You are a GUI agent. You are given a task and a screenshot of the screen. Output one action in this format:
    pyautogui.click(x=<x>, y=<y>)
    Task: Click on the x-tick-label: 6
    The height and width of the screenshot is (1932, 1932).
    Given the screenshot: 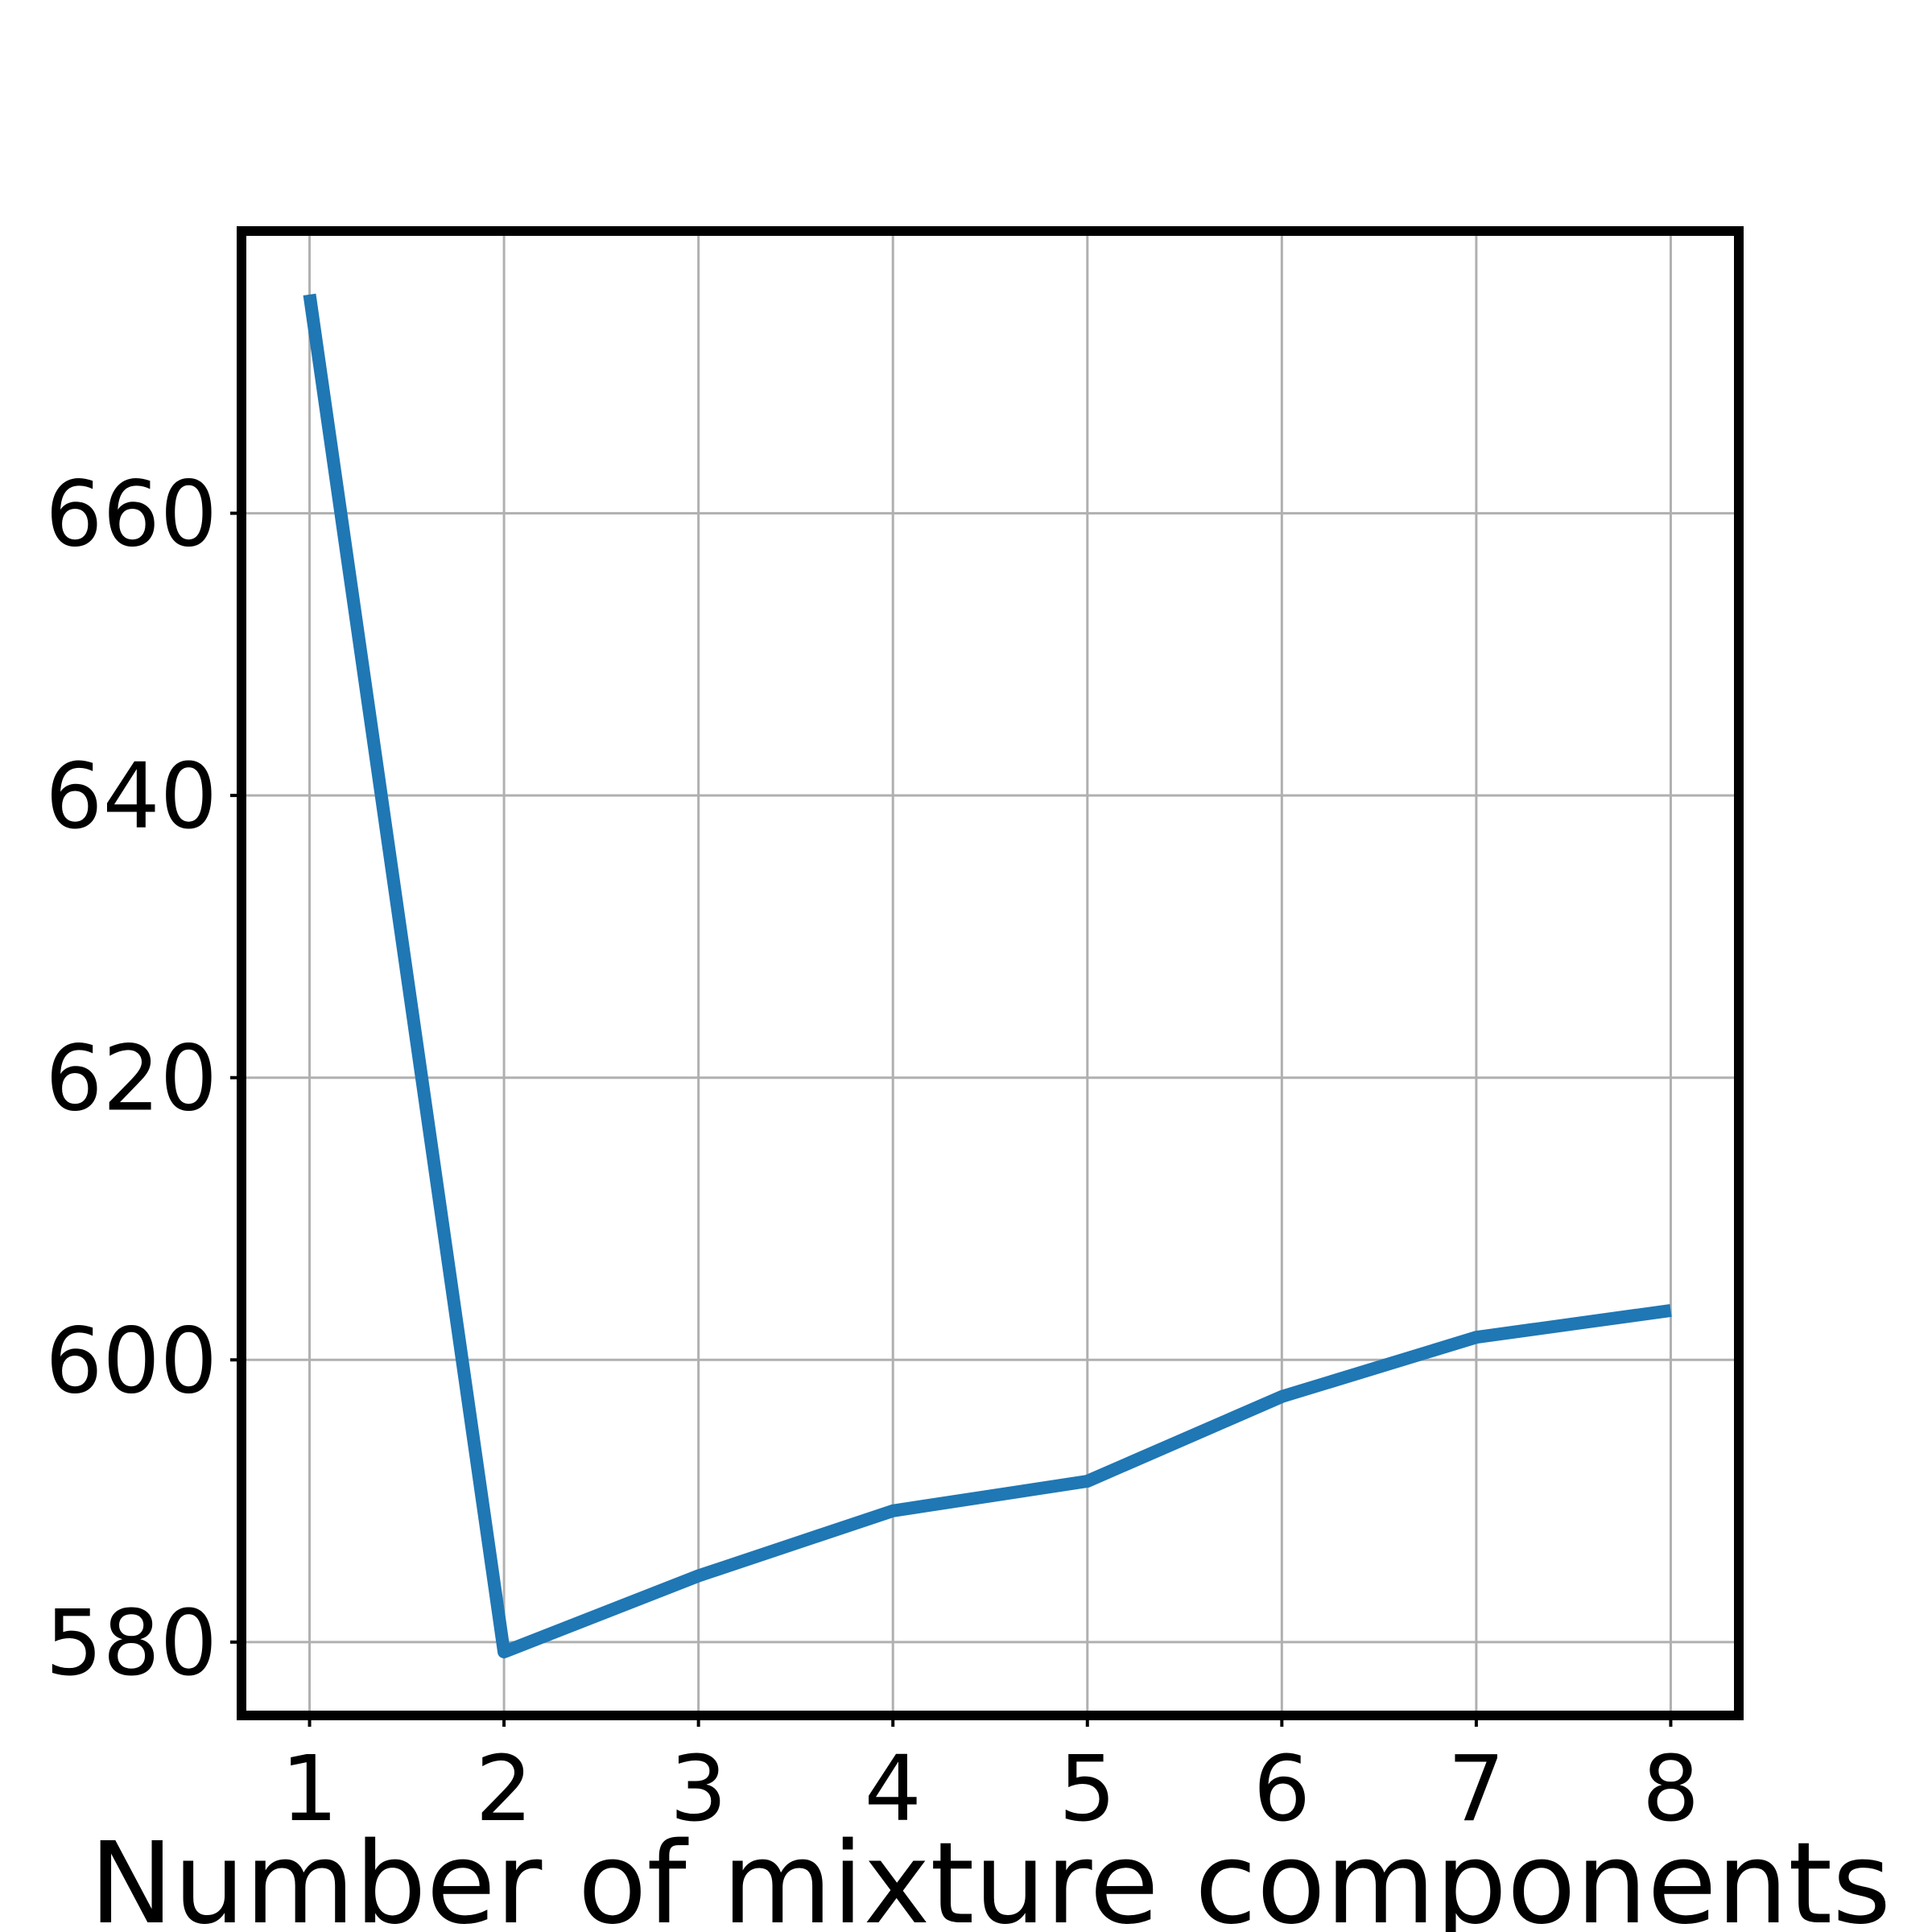 What is the action you would take?
    pyautogui.click(x=1282, y=1789)
    